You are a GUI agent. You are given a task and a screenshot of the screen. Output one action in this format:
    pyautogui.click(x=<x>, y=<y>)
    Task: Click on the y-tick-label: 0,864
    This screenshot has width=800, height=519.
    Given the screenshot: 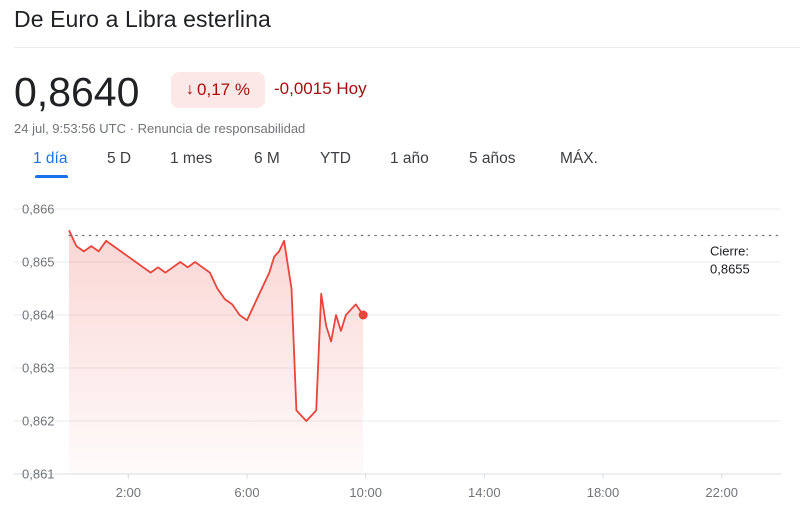 What is the action you would take?
    pyautogui.click(x=38, y=315)
    